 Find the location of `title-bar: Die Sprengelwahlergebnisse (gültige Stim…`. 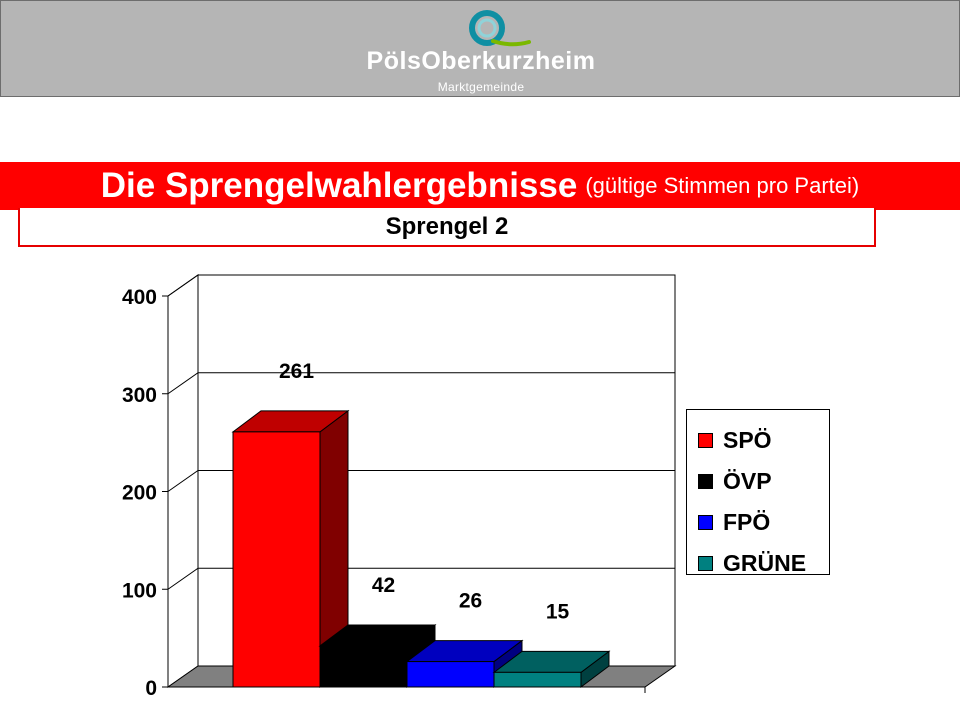

title-bar: Die Sprengelwahlergebnisse (gültige Stim… is located at coordinates (480, 186).